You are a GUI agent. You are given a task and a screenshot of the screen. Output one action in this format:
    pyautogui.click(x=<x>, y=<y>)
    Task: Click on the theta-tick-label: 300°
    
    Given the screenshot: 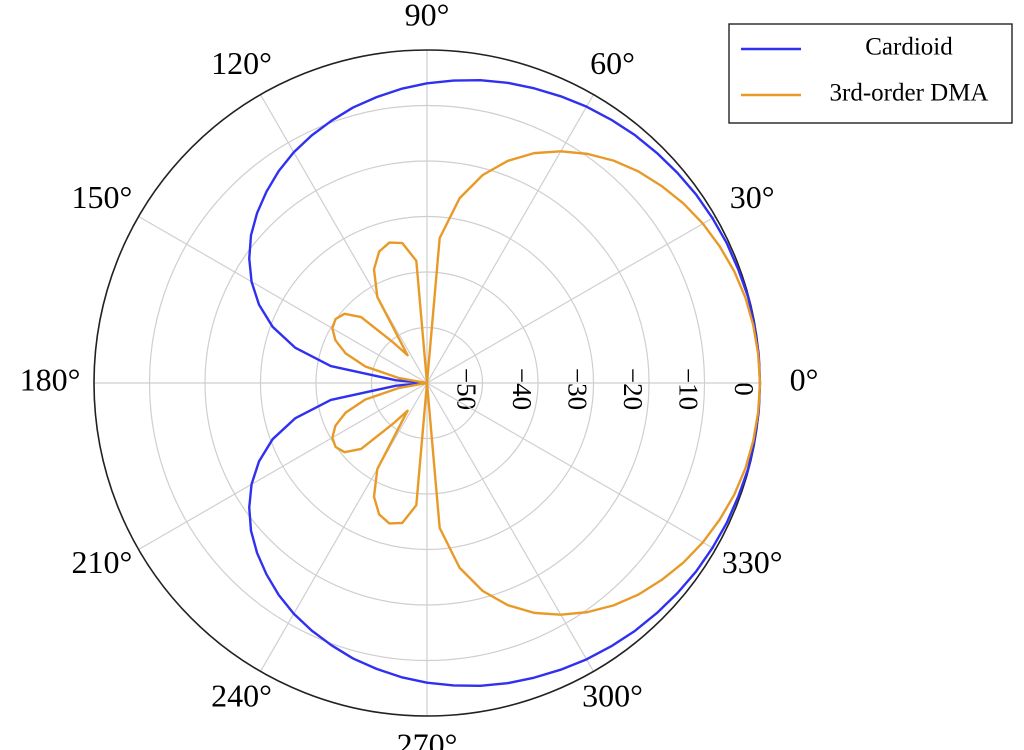 What is the action you would take?
    pyautogui.click(x=612, y=695)
    